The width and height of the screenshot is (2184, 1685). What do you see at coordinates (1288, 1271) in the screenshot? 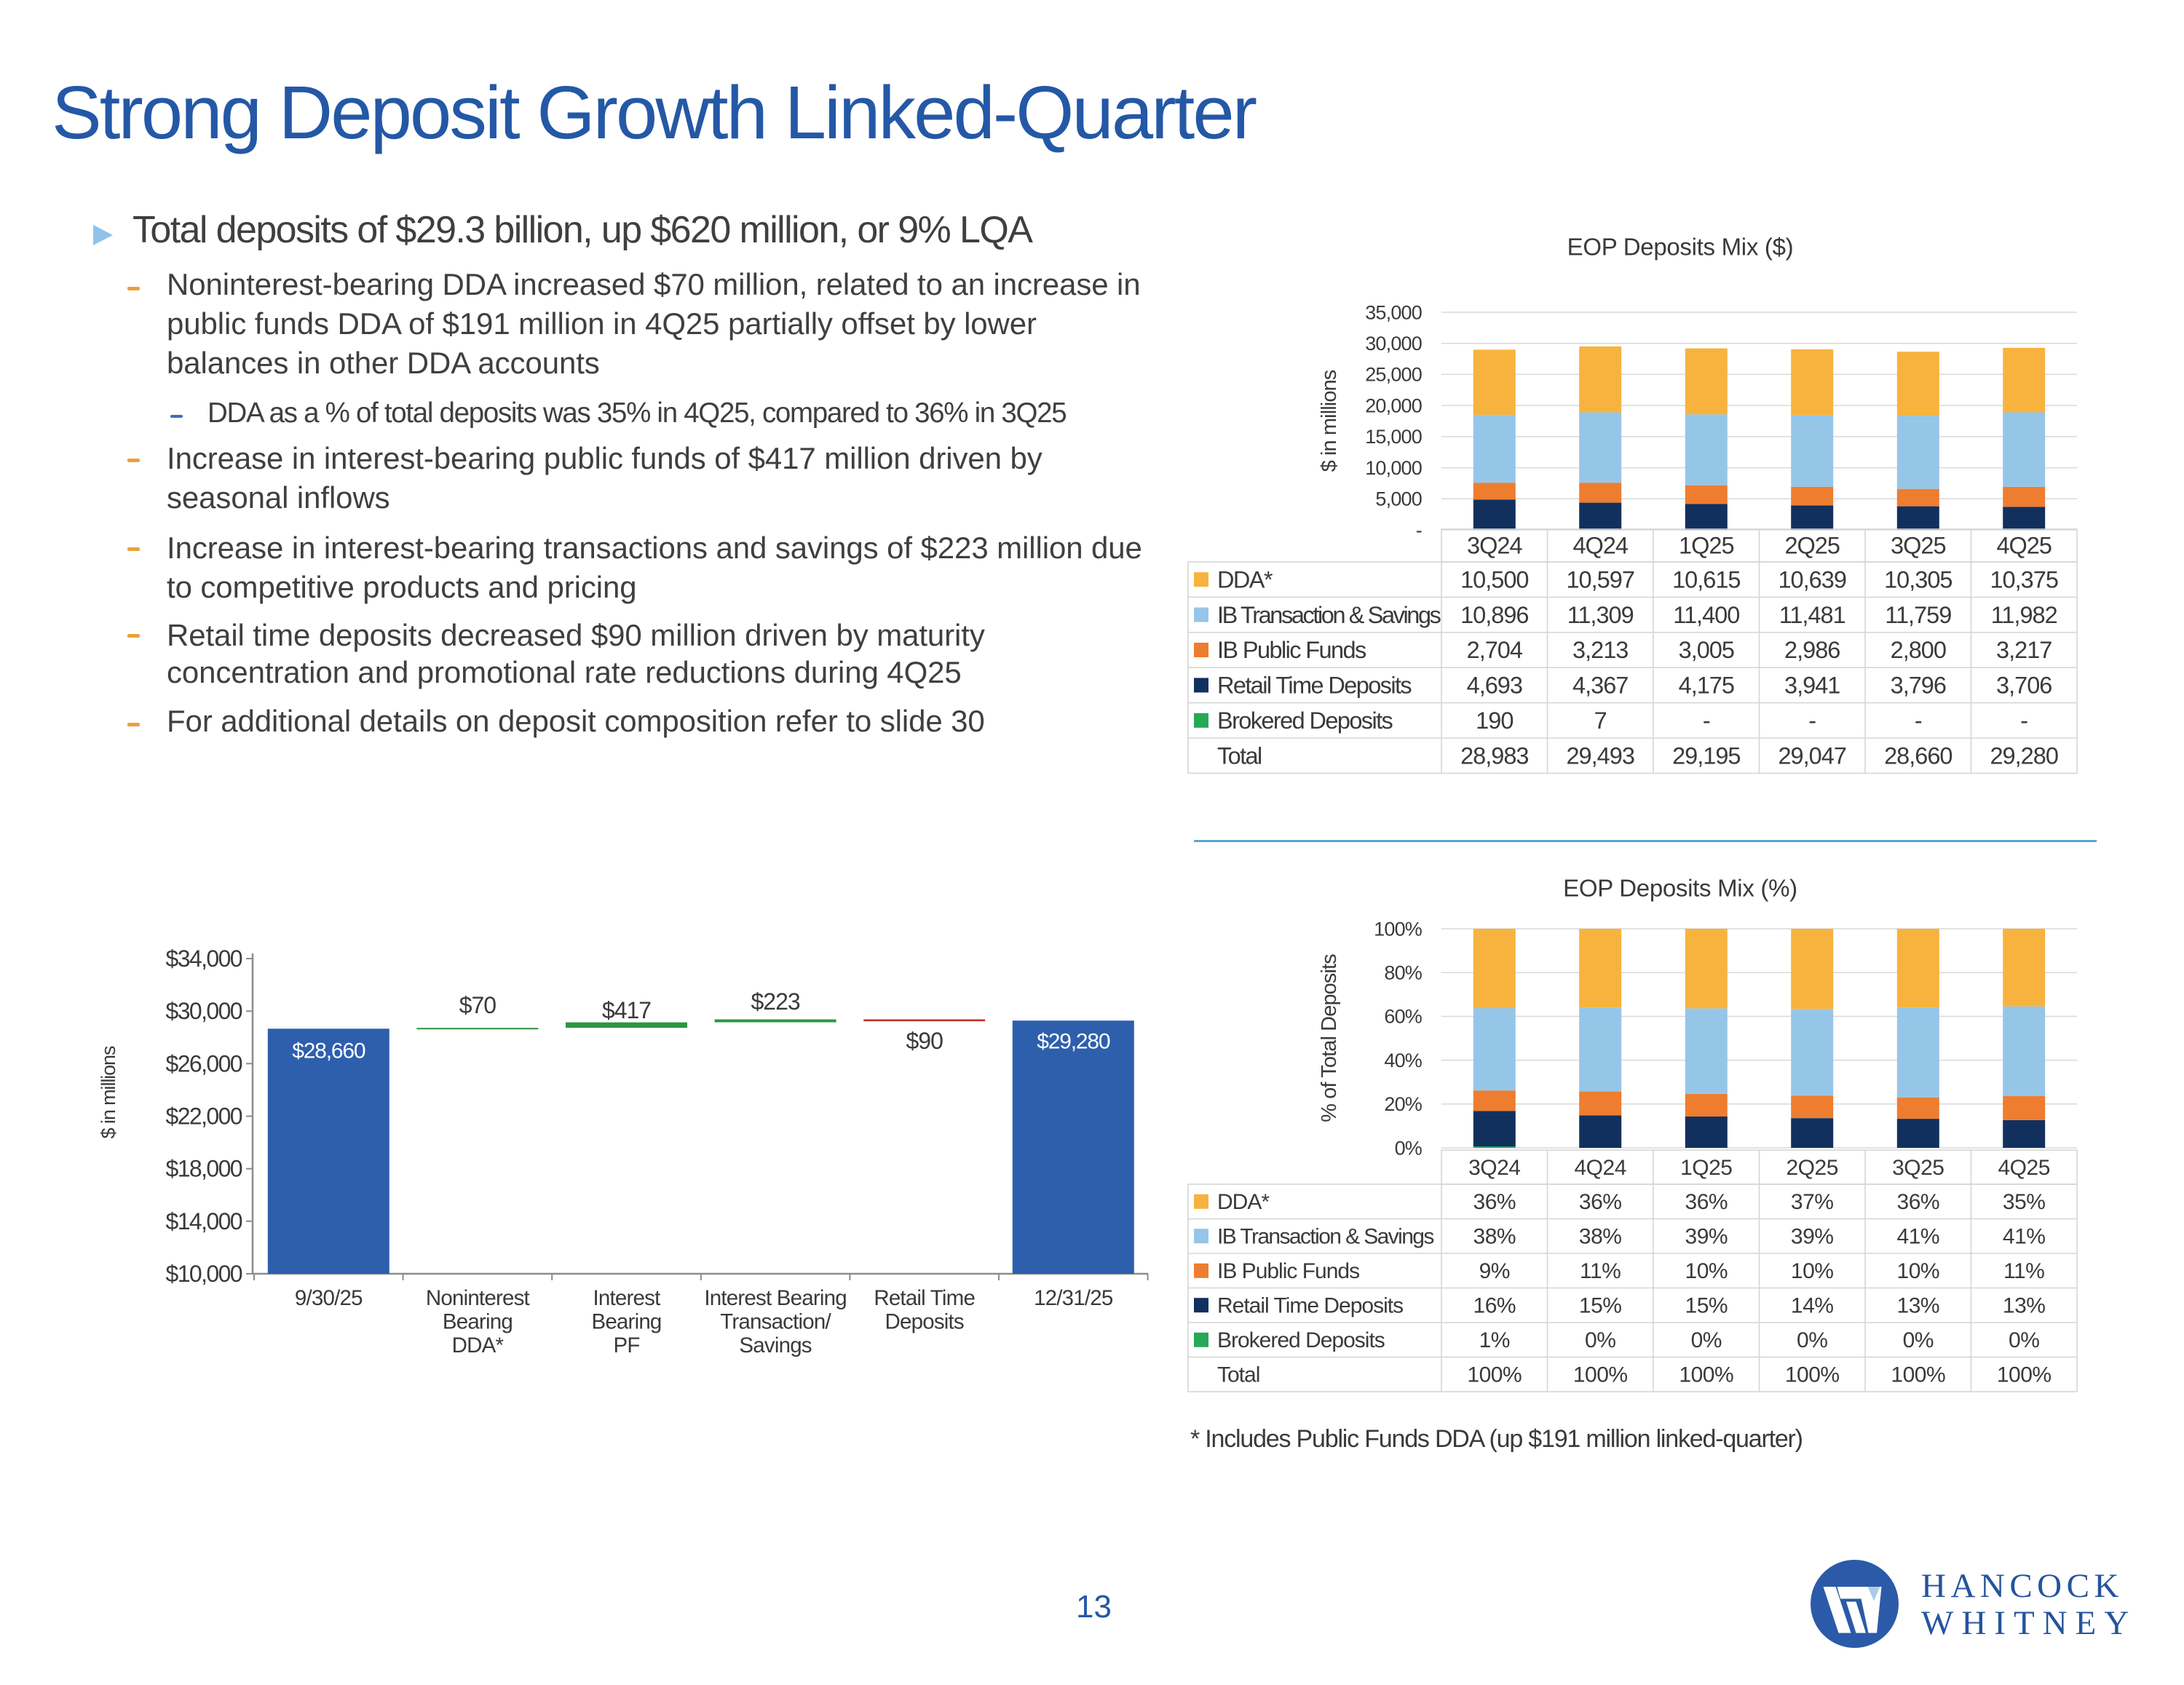
I see `svg-text: IB Public Funds` at bounding box center [1288, 1271].